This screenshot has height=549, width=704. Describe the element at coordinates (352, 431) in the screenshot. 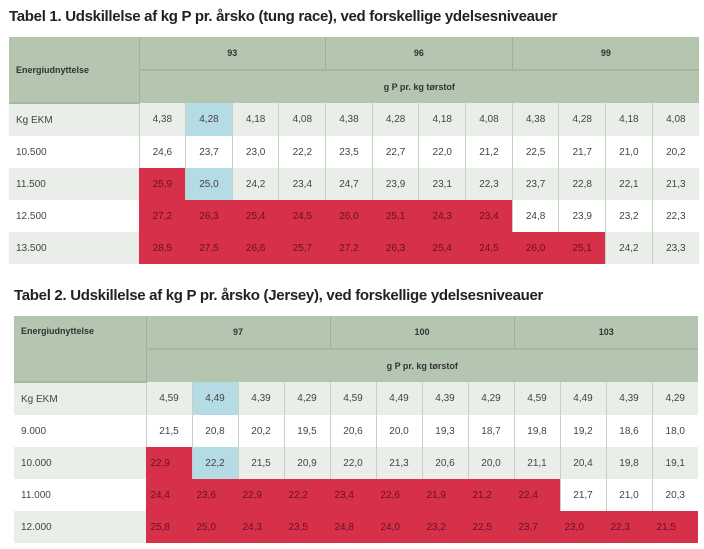

I see `table-cell: 20,6` at that location.